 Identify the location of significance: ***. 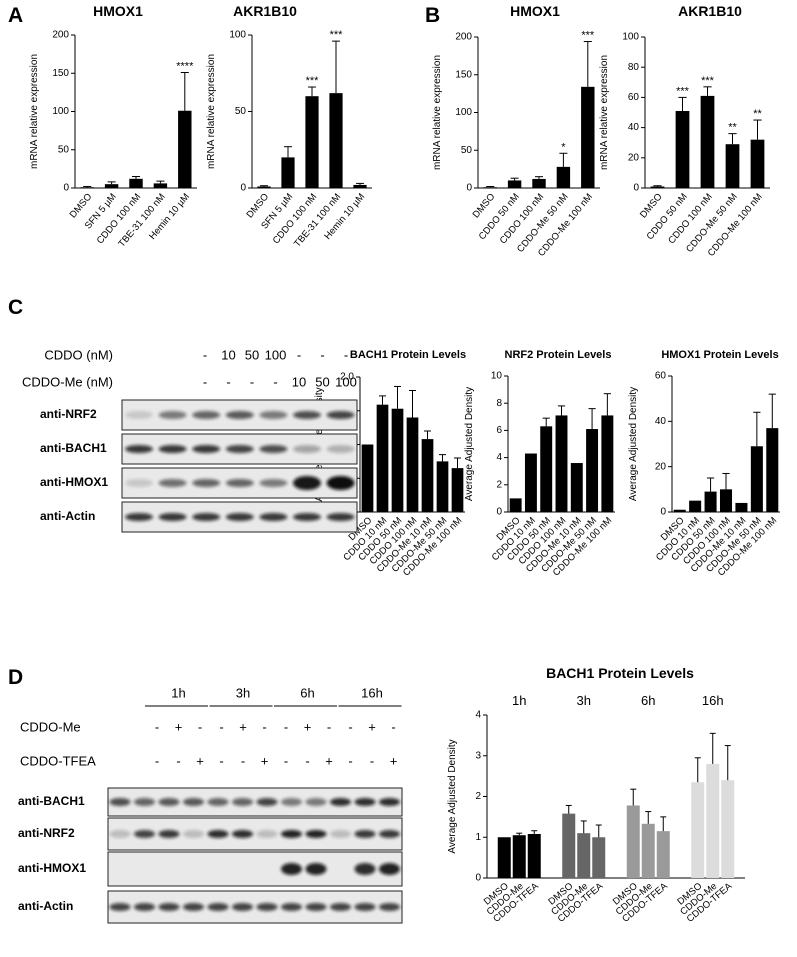
(683, 91).